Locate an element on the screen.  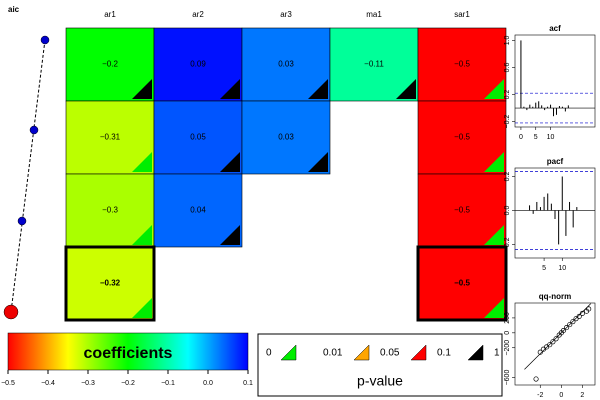
x-tick-label: 2 is located at coordinates (582, 395).